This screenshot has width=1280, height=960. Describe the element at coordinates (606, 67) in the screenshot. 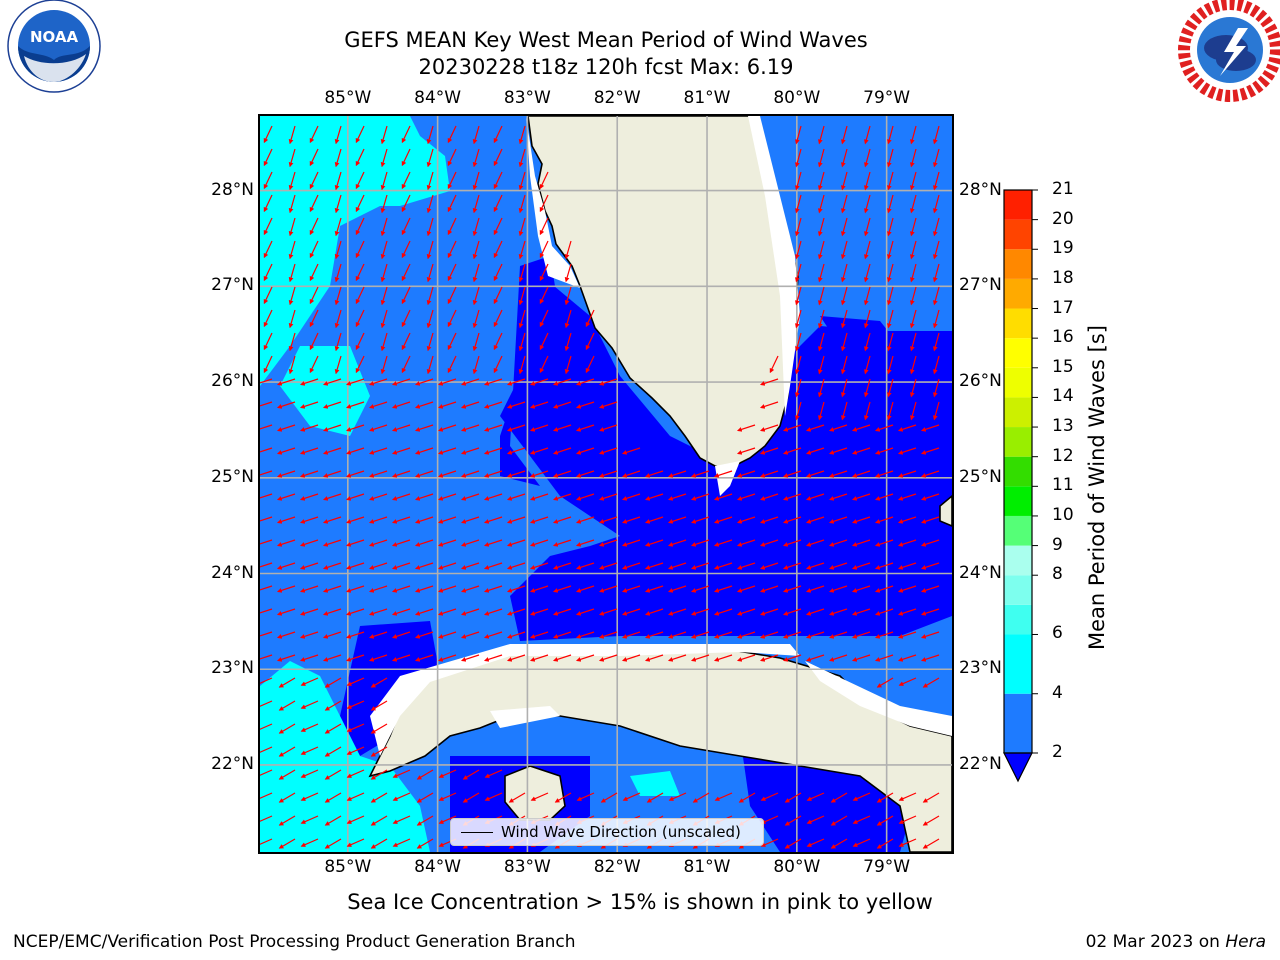

I see `chart-subtitle: 20230228 t18z 120h fcst Max: 6.19` at that location.